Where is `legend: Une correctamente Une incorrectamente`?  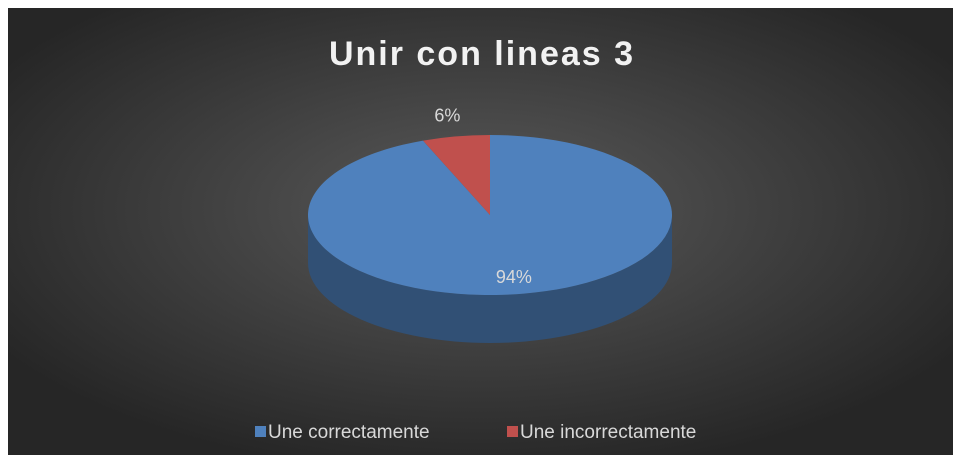
legend: Une correctamente Une incorrectamente is located at coordinates (475, 432).